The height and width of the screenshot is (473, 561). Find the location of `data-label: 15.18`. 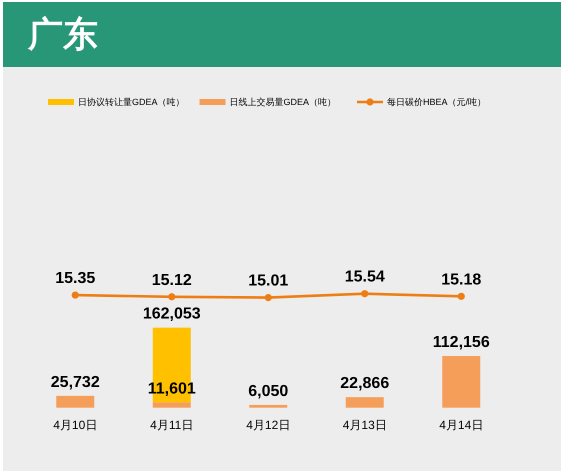

data-label: 15.18 is located at coordinates (461, 279).